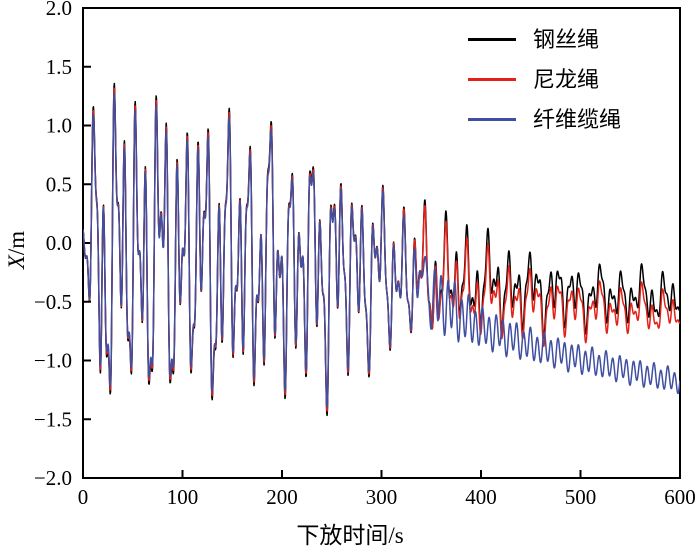  I want to click on y-tick-label: −0.5, so click(53, 302).